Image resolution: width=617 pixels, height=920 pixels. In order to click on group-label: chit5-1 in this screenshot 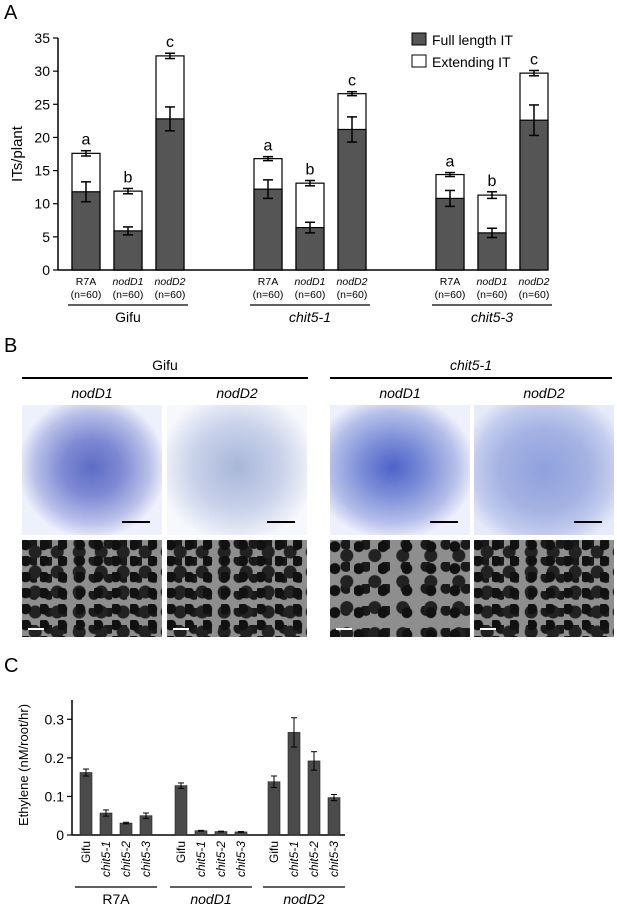, I will do `click(310, 317)`.